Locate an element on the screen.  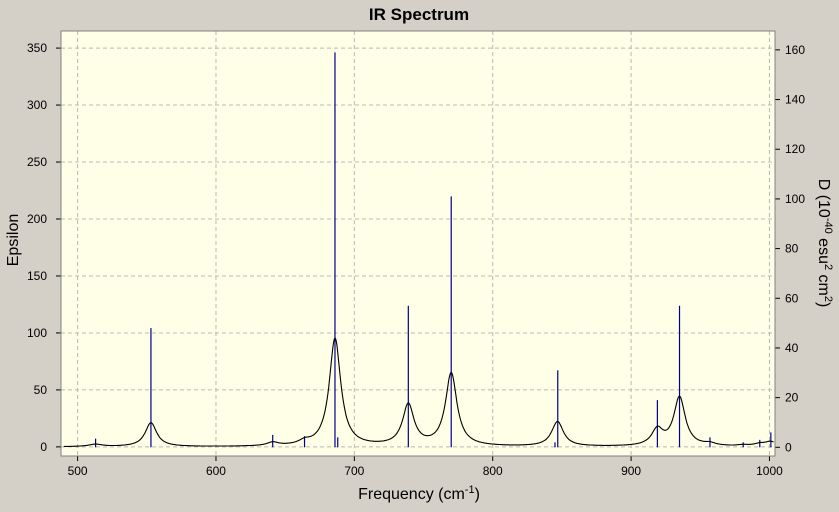
x-axis-title-sup: -1 is located at coordinates (470, 490).